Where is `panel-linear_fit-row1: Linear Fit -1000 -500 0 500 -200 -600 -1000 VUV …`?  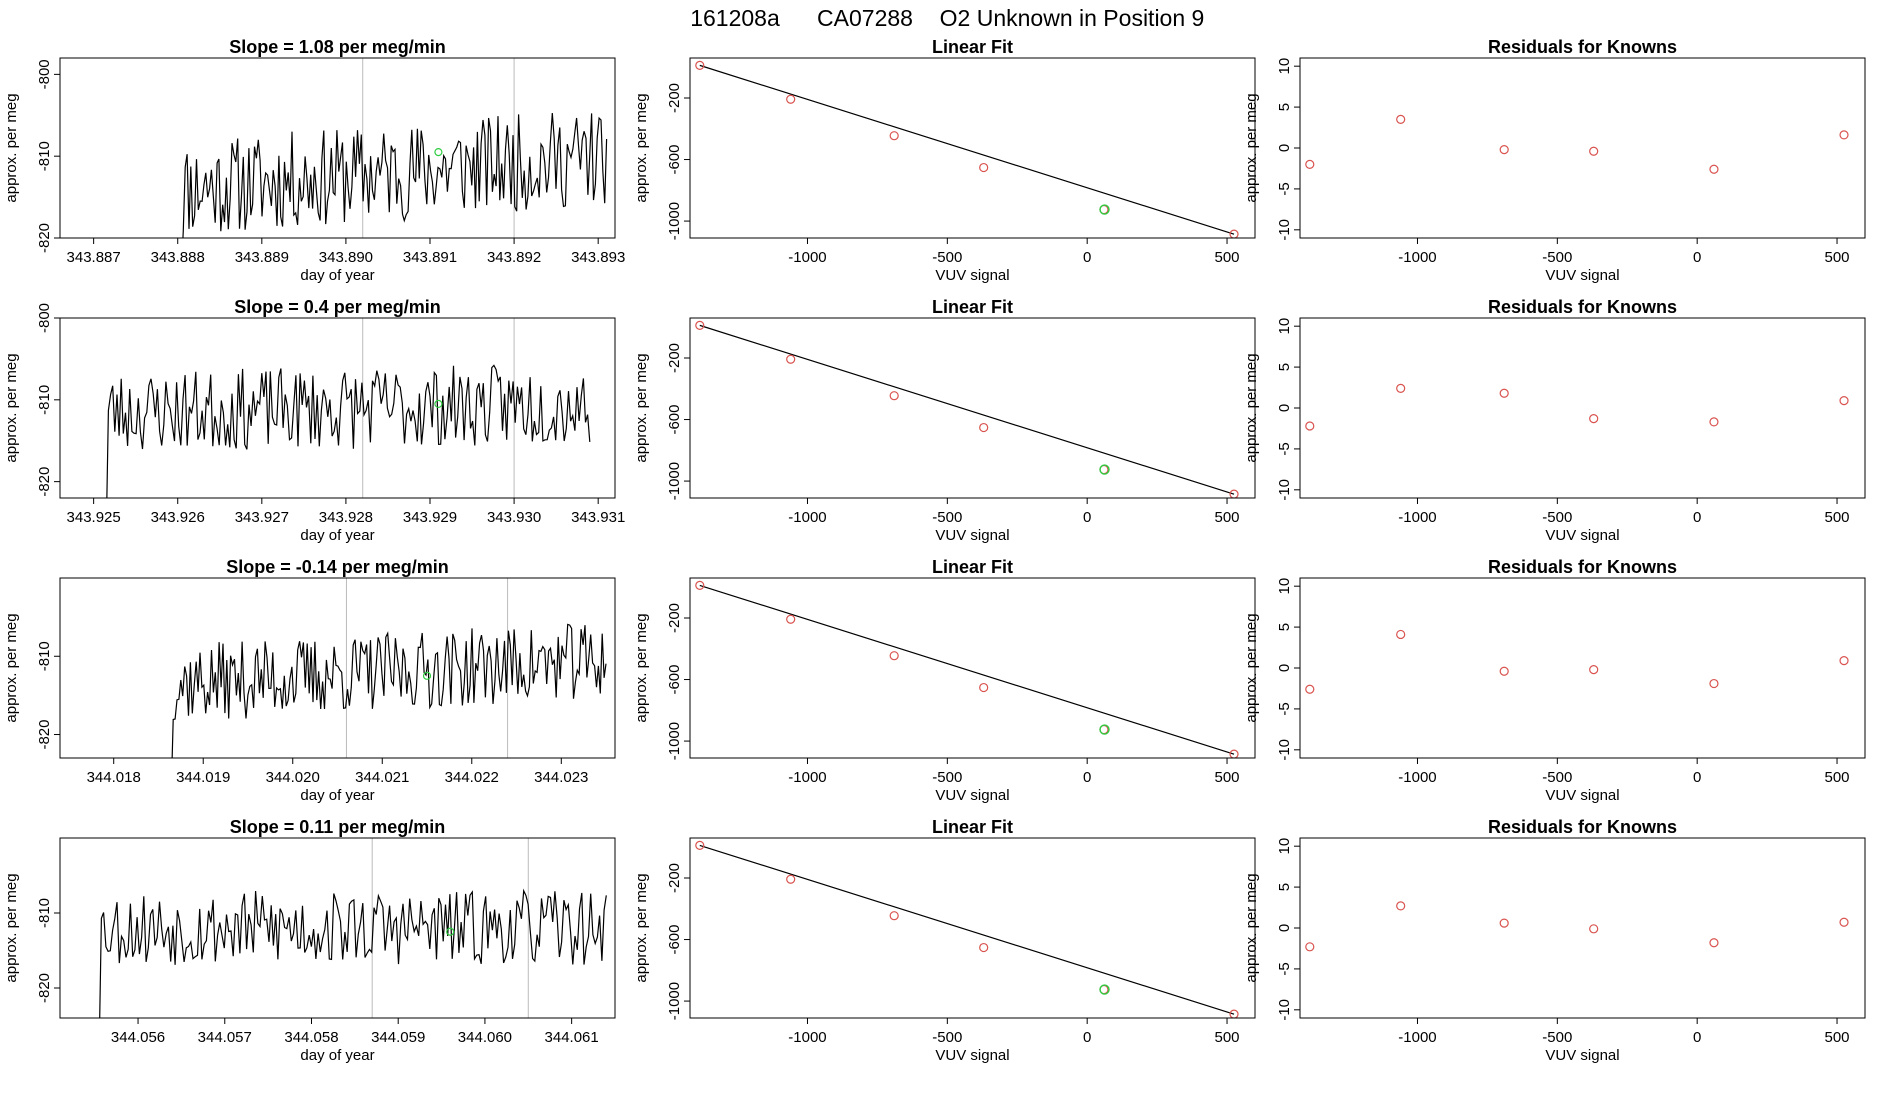
panel-linear_fit-row1: Linear Fit -1000 -500 0 500 -200 -600 -1000 VUV … is located at coordinates (944, 160).